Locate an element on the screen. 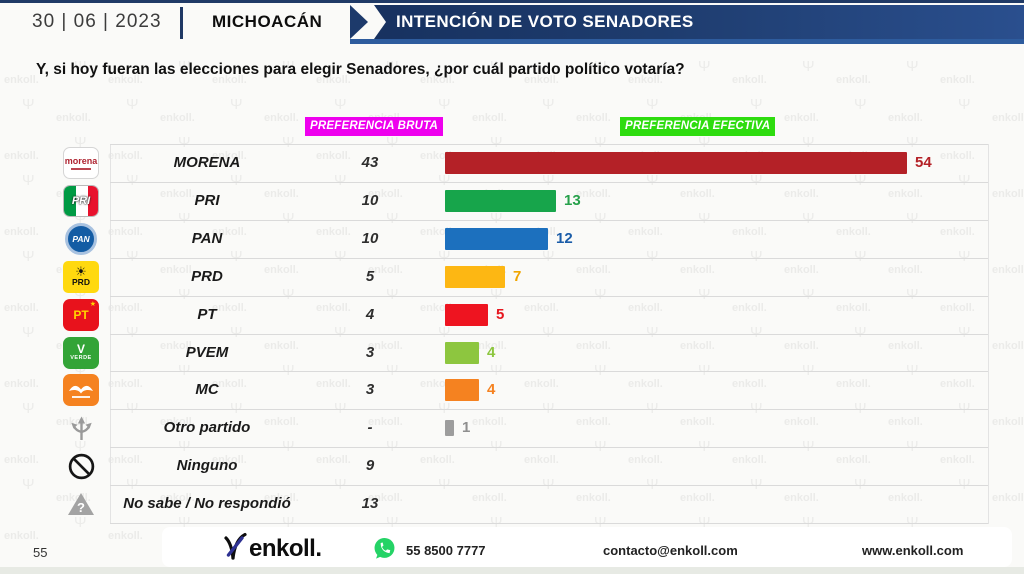  pri-logo-icon: PRI is located at coordinates (81, 200).